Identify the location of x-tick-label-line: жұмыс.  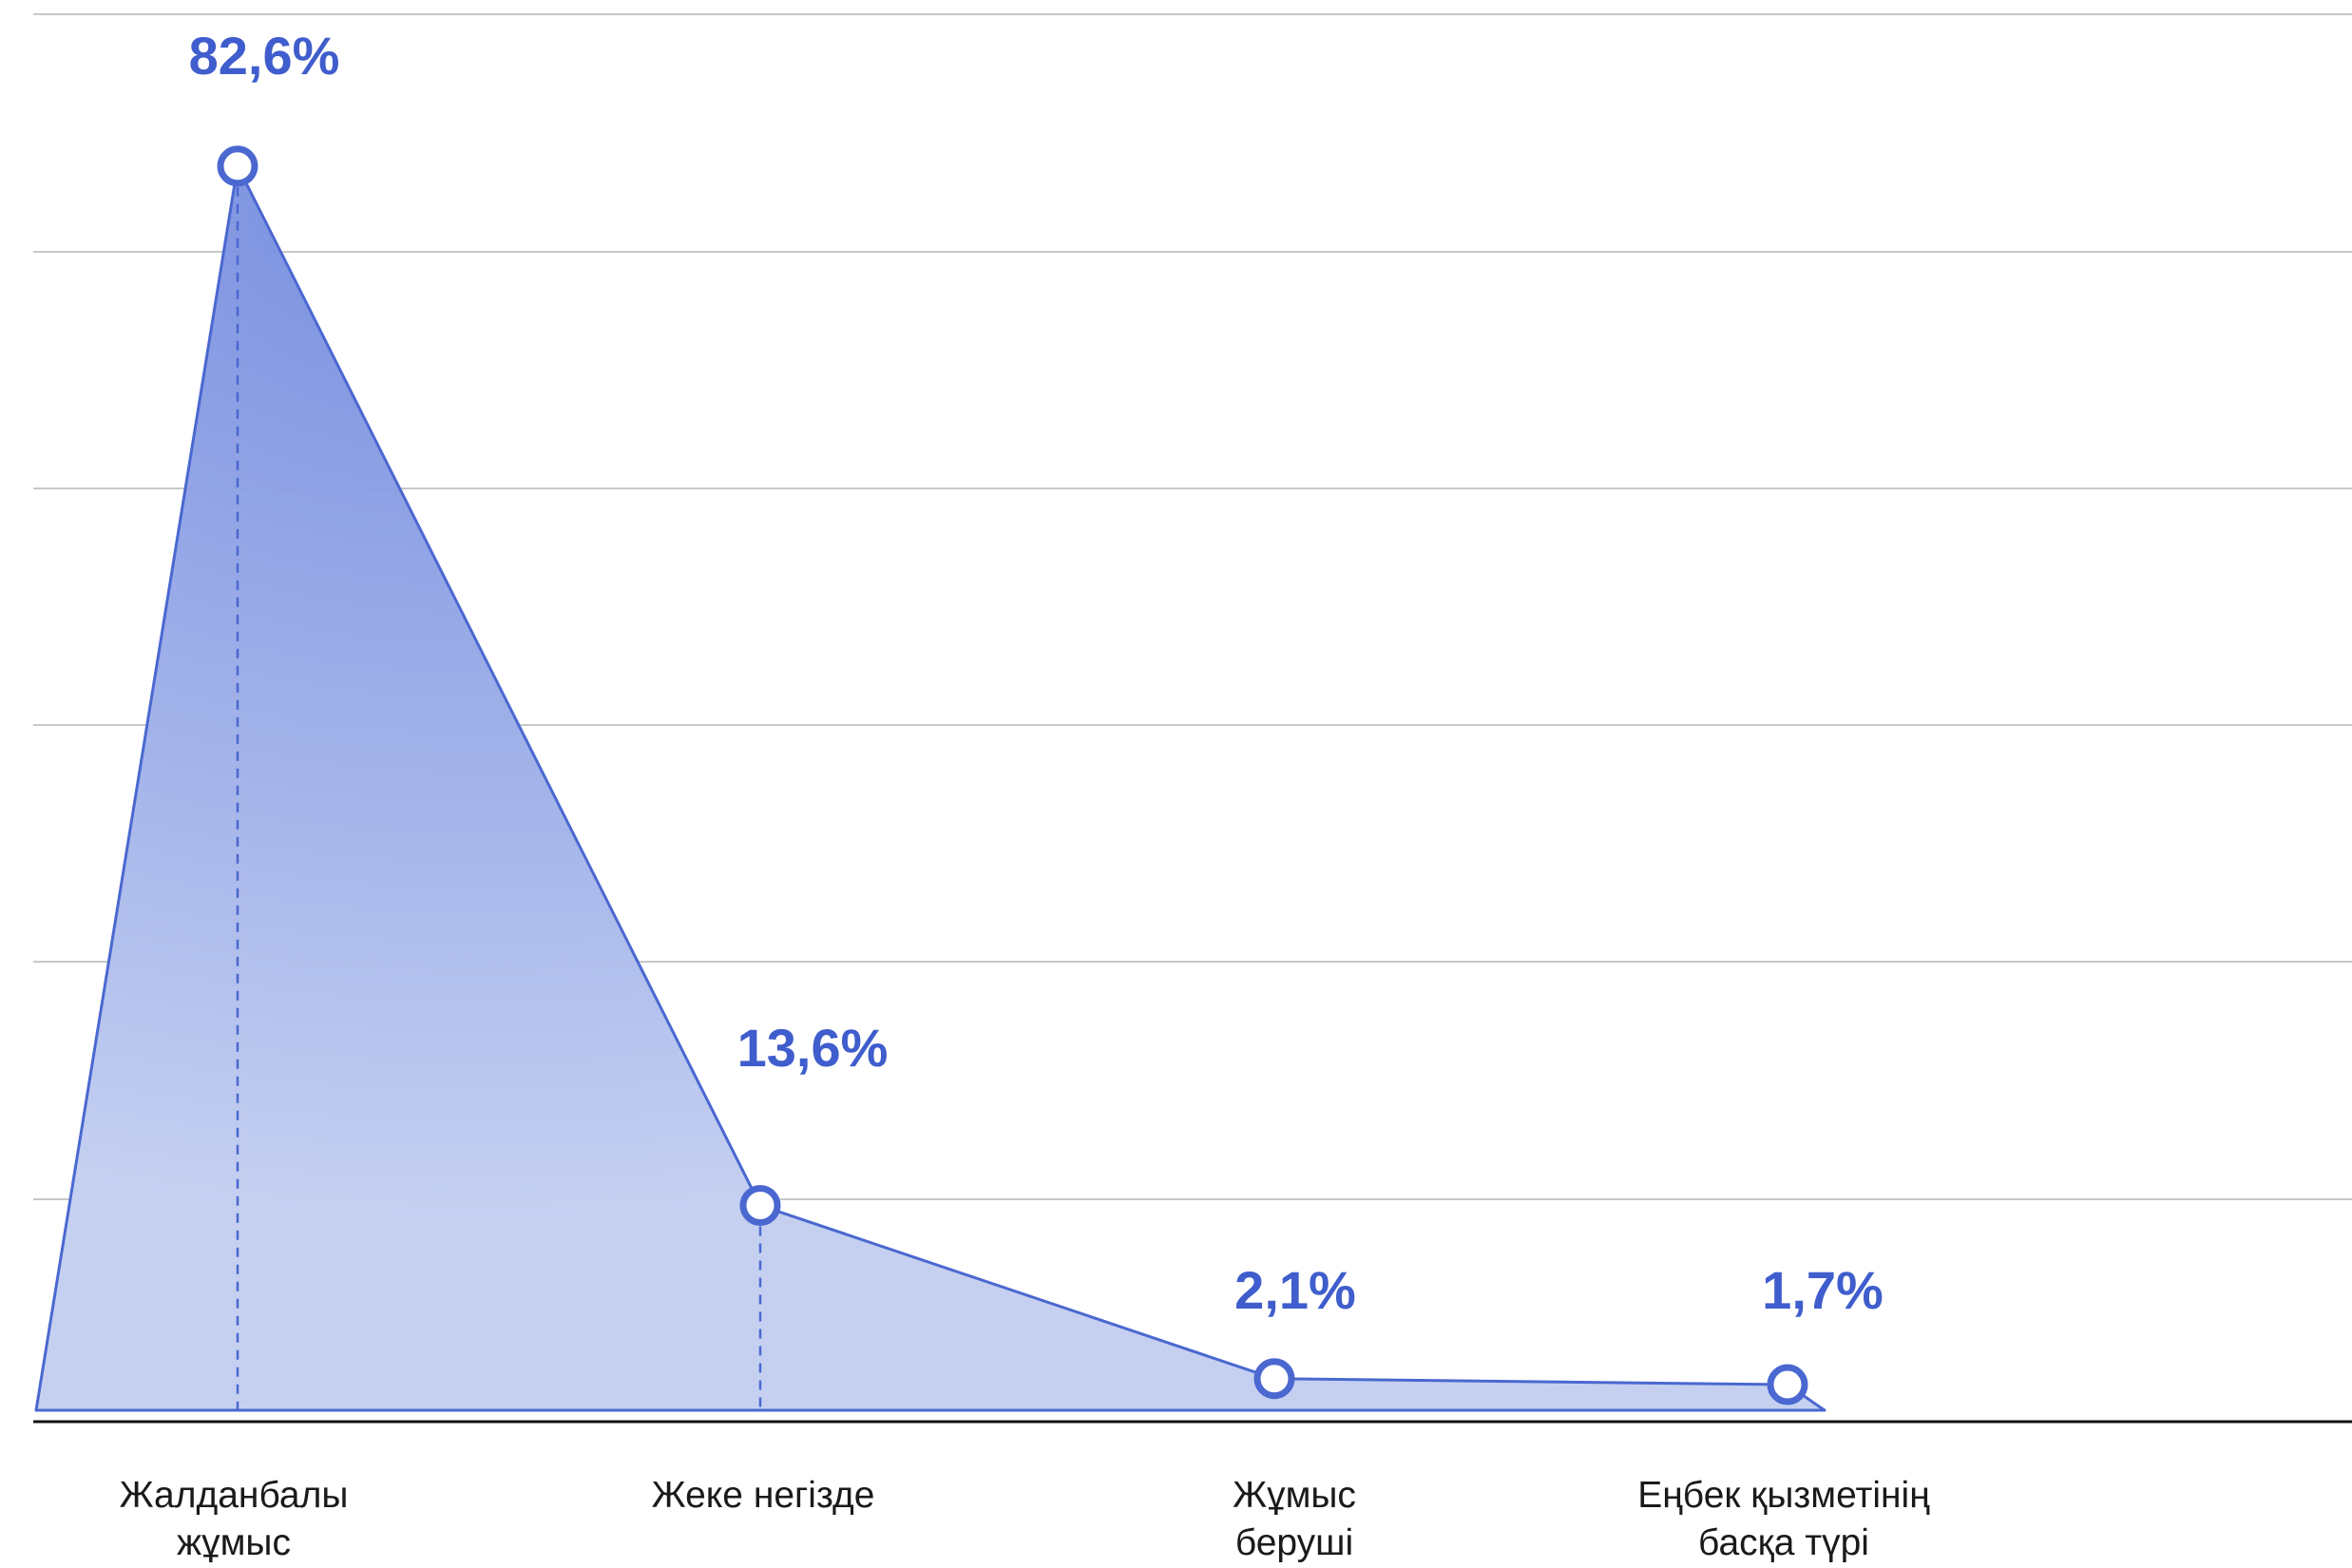
(234, 1543).